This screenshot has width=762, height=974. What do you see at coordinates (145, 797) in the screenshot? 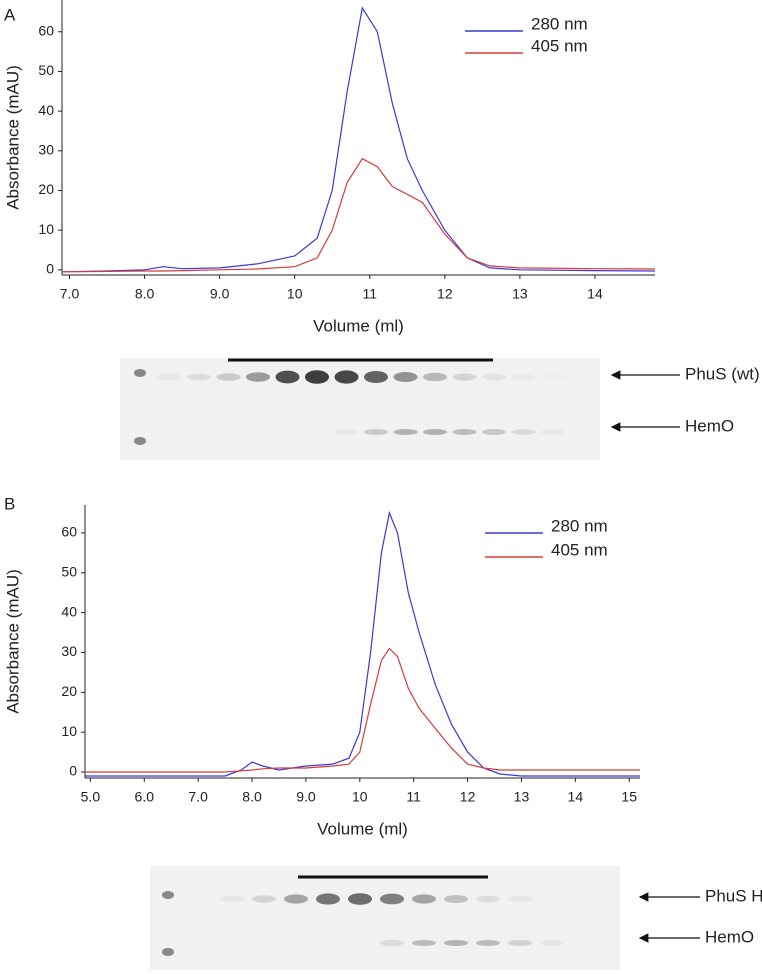
I see `x-tick-label: 6.0` at bounding box center [145, 797].